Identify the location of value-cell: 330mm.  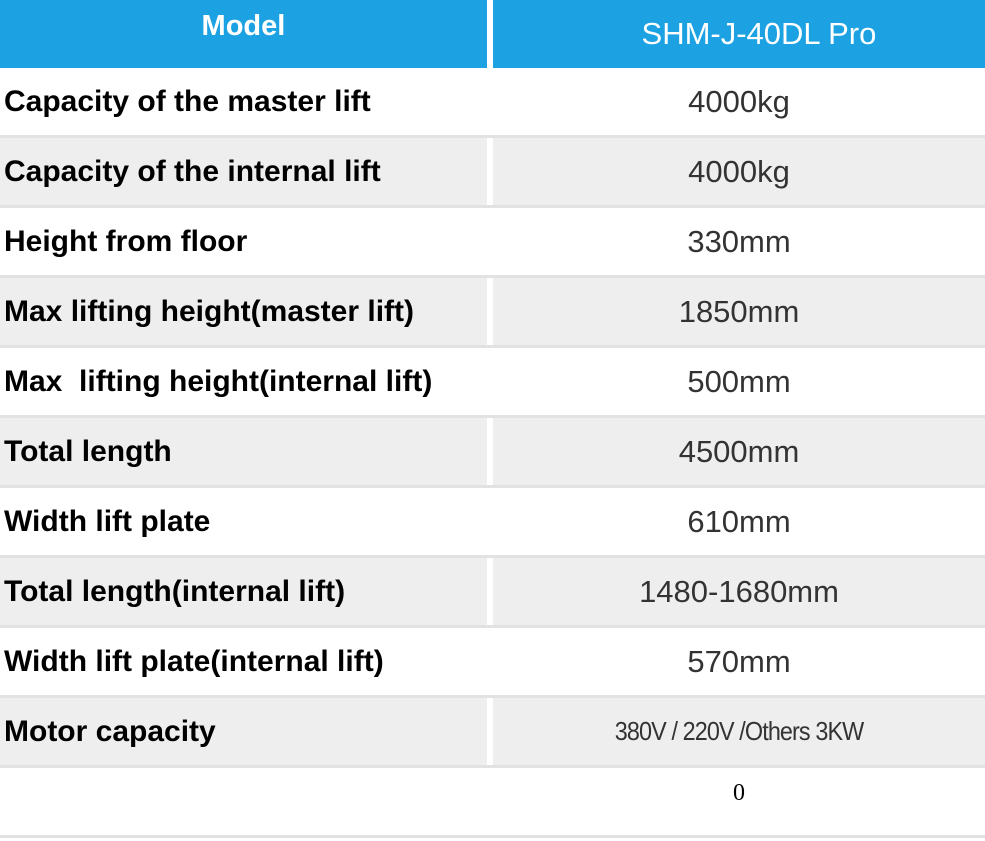
(739, 241).